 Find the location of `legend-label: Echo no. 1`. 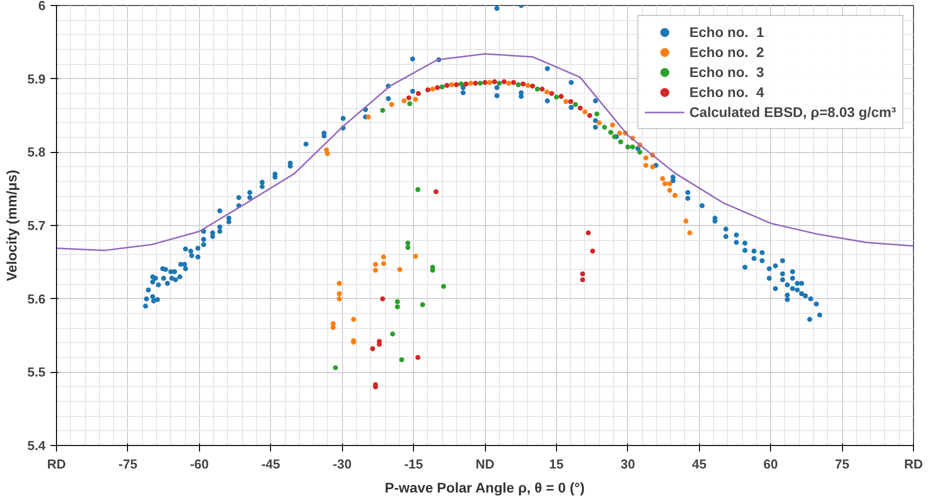

legend-label: Echo no. 1 is located at coordinates (726, 32).